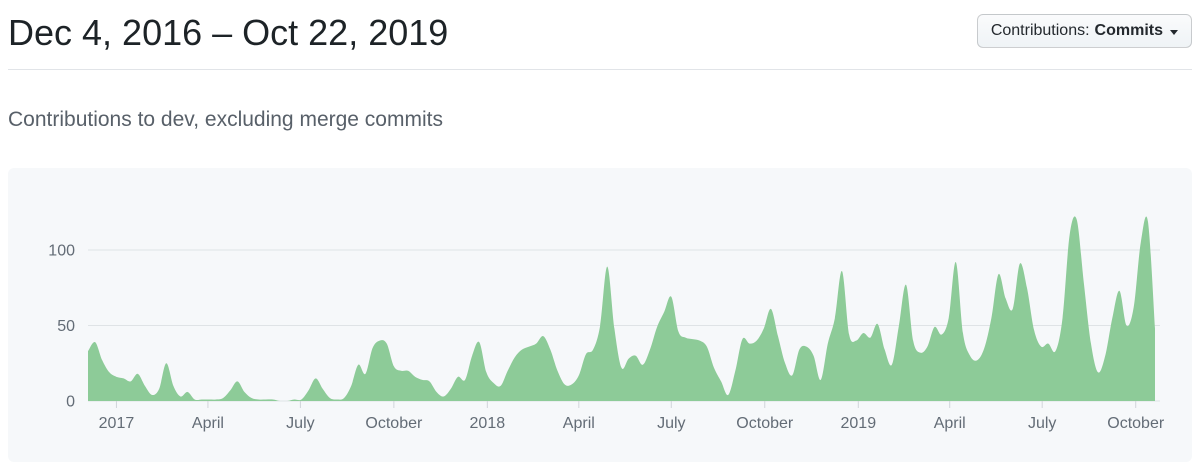  I want to click on y-axis-label: 100, so click(61, 251).